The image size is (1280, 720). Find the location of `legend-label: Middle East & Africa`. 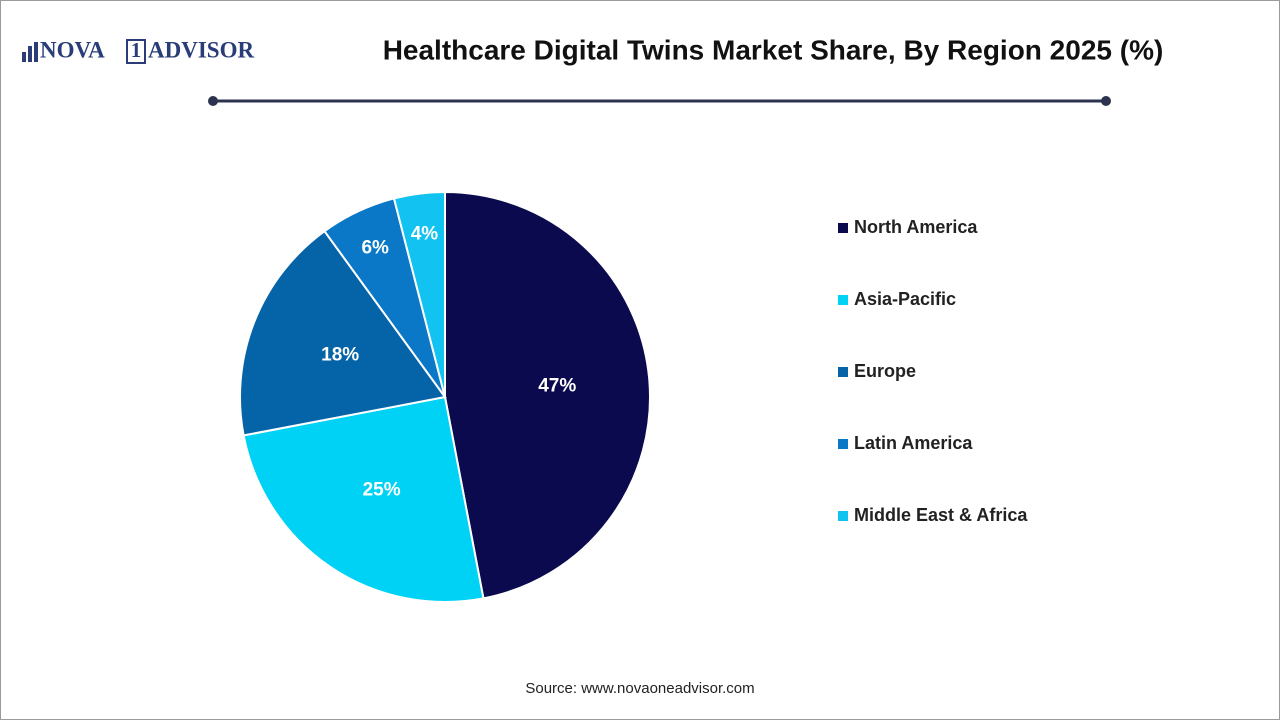

legend-label: Middle East & Africa is located at coordinates (941, 515).